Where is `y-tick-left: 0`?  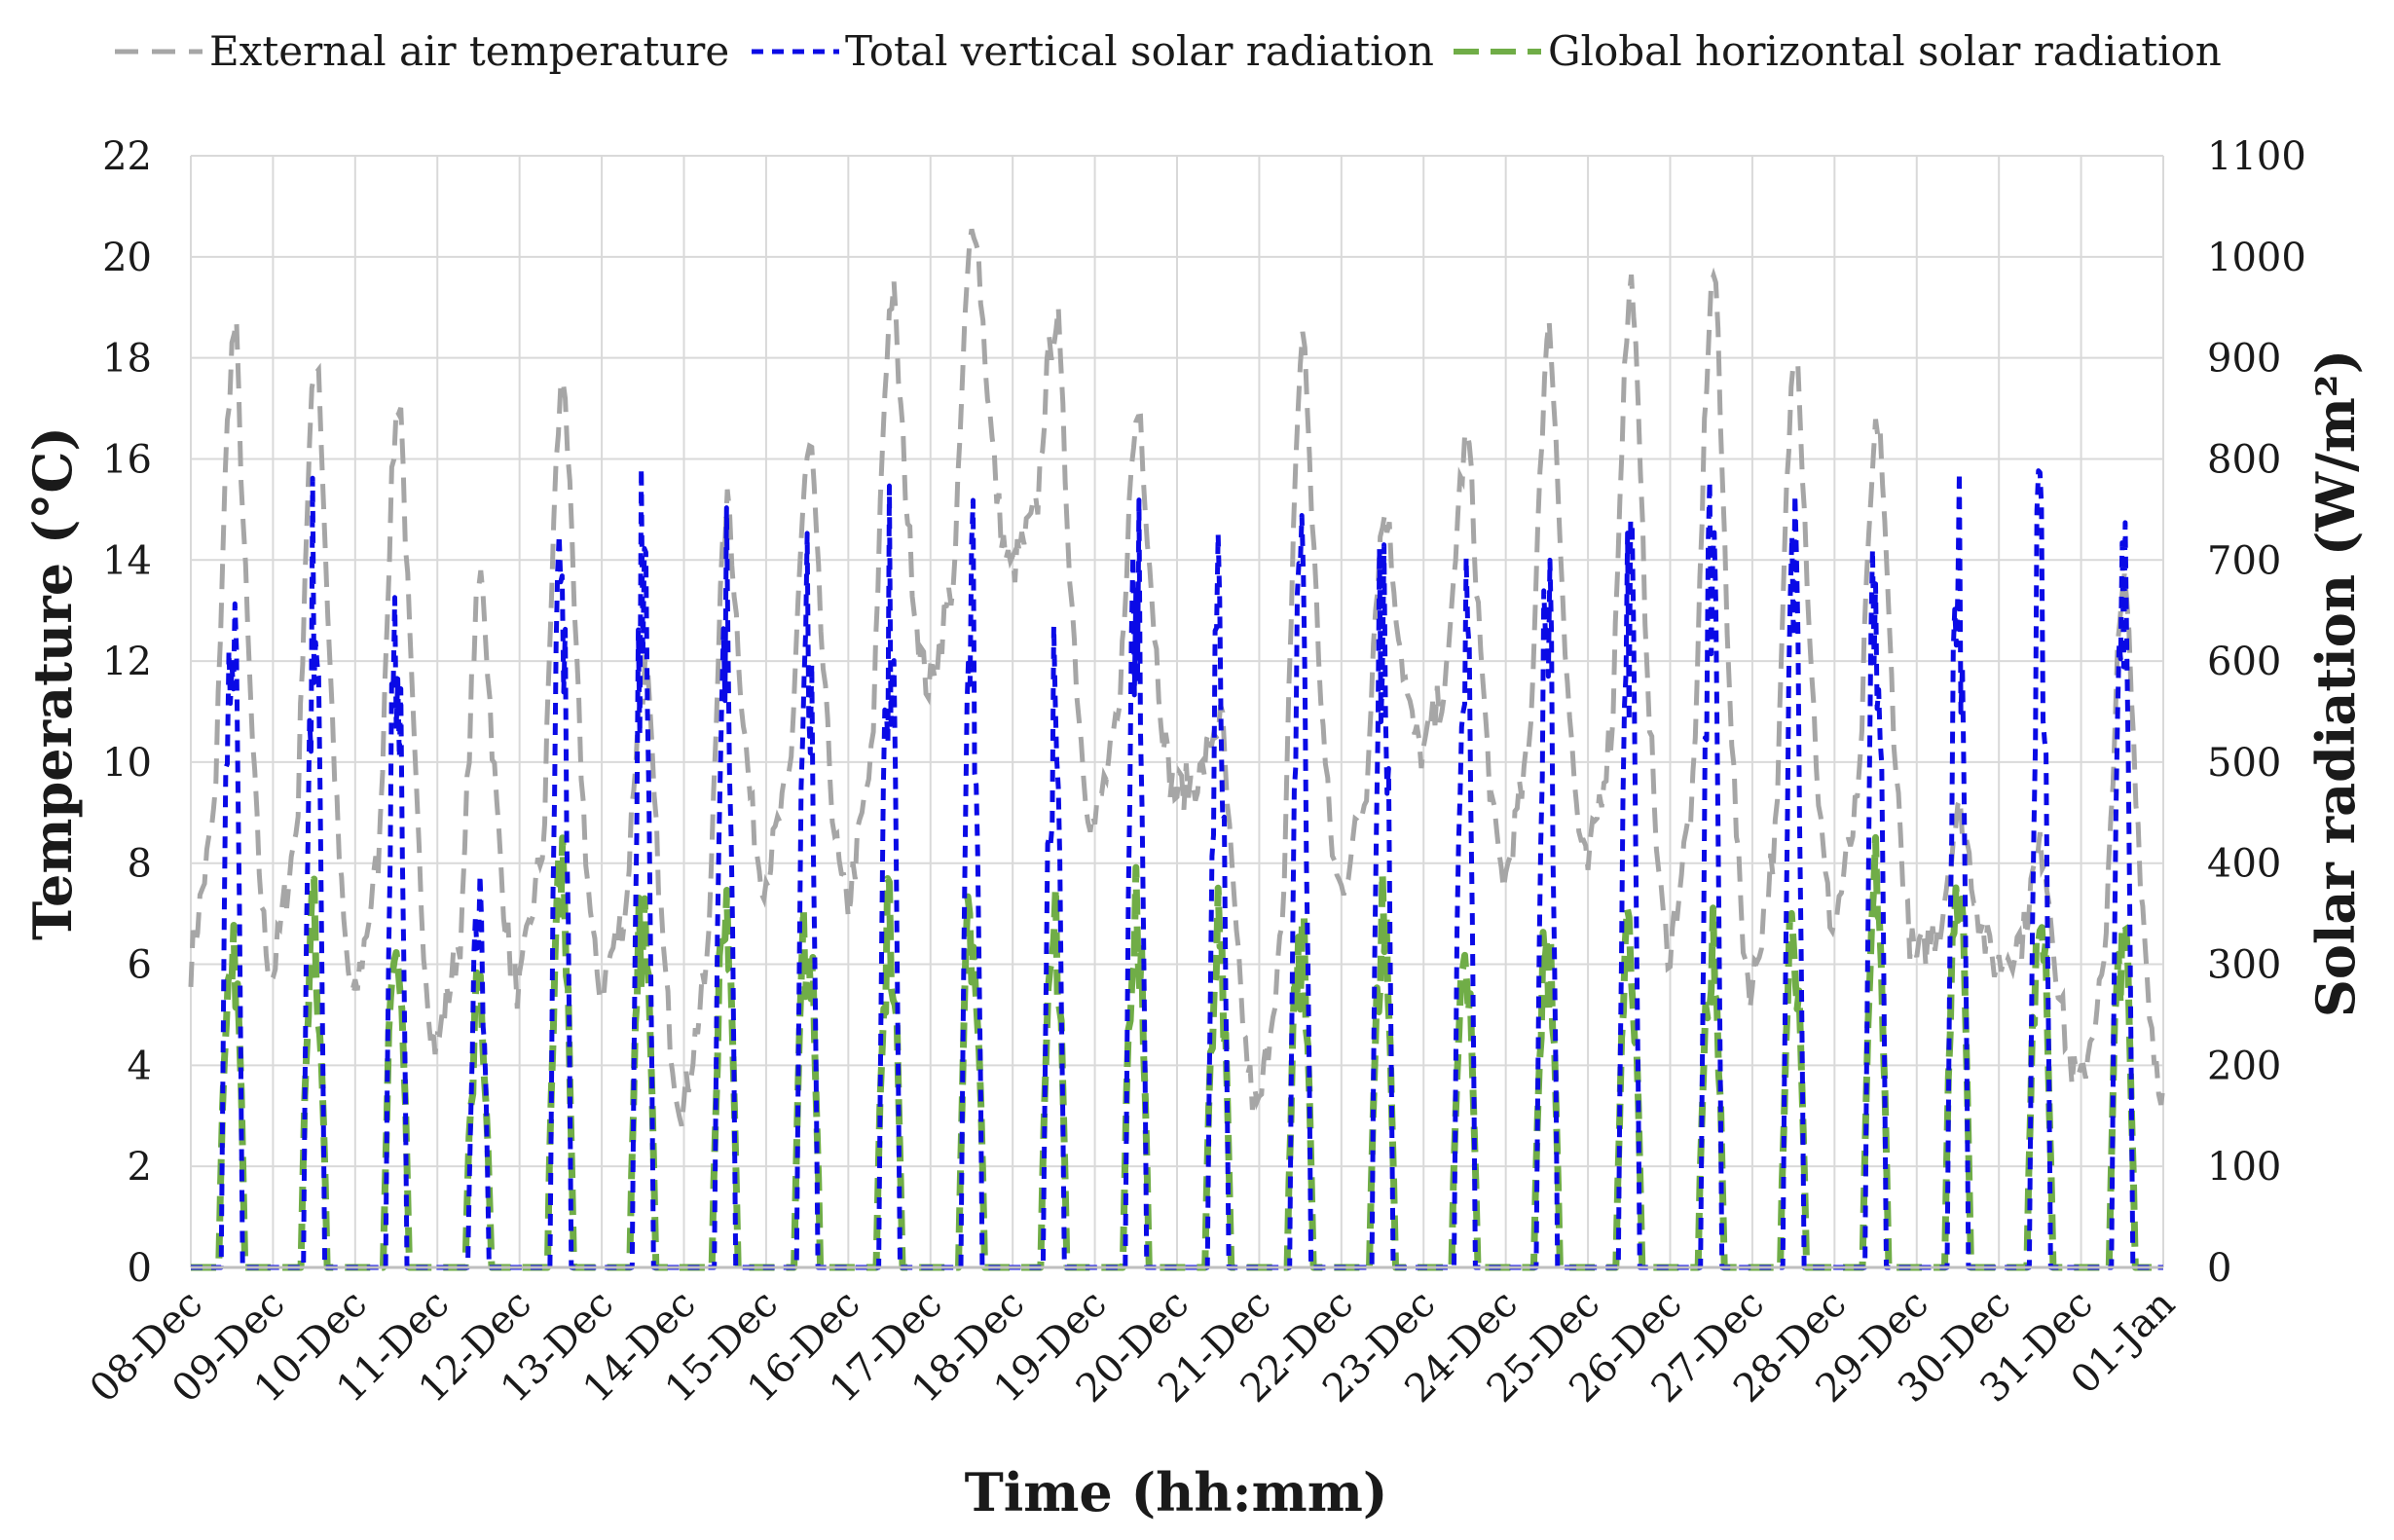
y-tick-left: 0 is located at coordinates (140, 1268).